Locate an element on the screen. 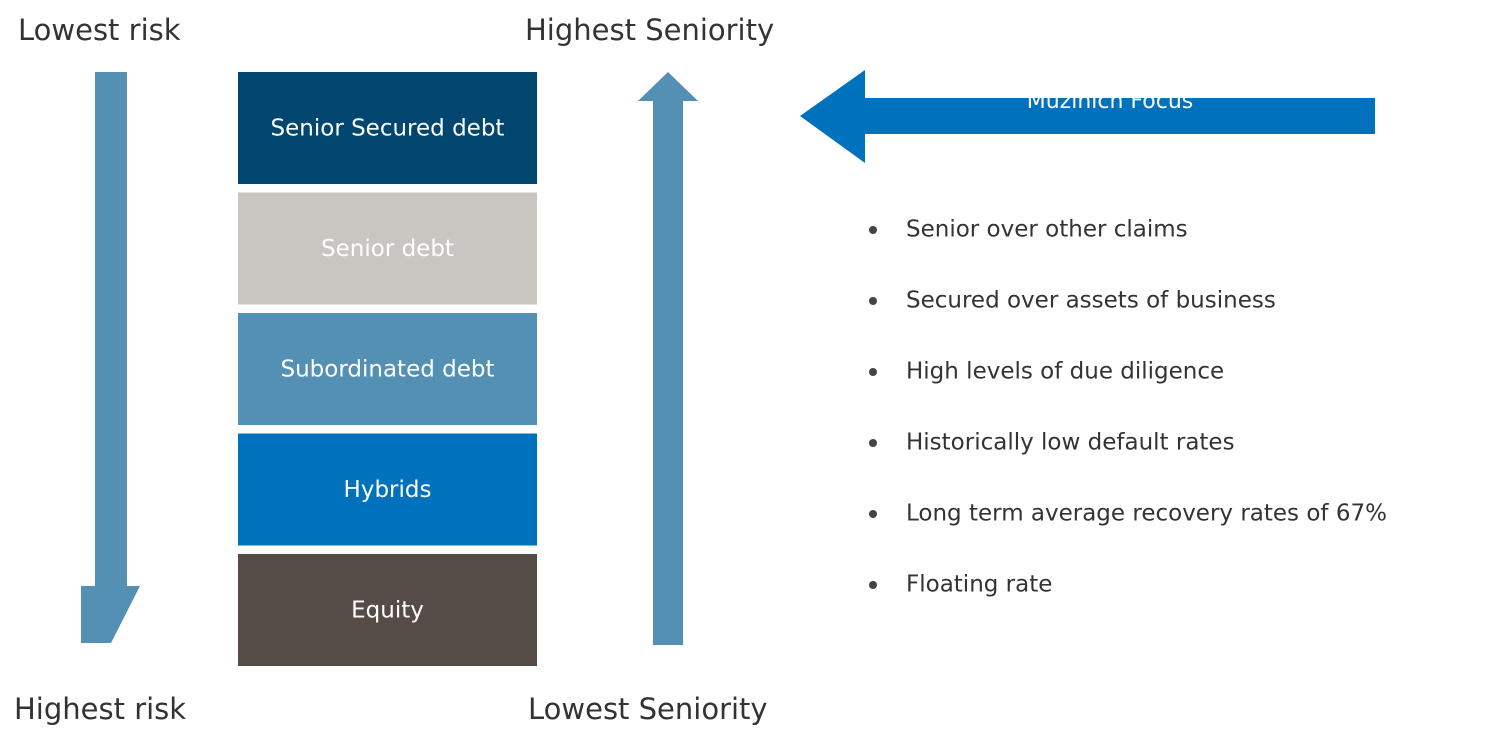 Image resolution: width=1493 pixels, height=729 pixels. focus-arrow is located at coordinates (1087, 116).